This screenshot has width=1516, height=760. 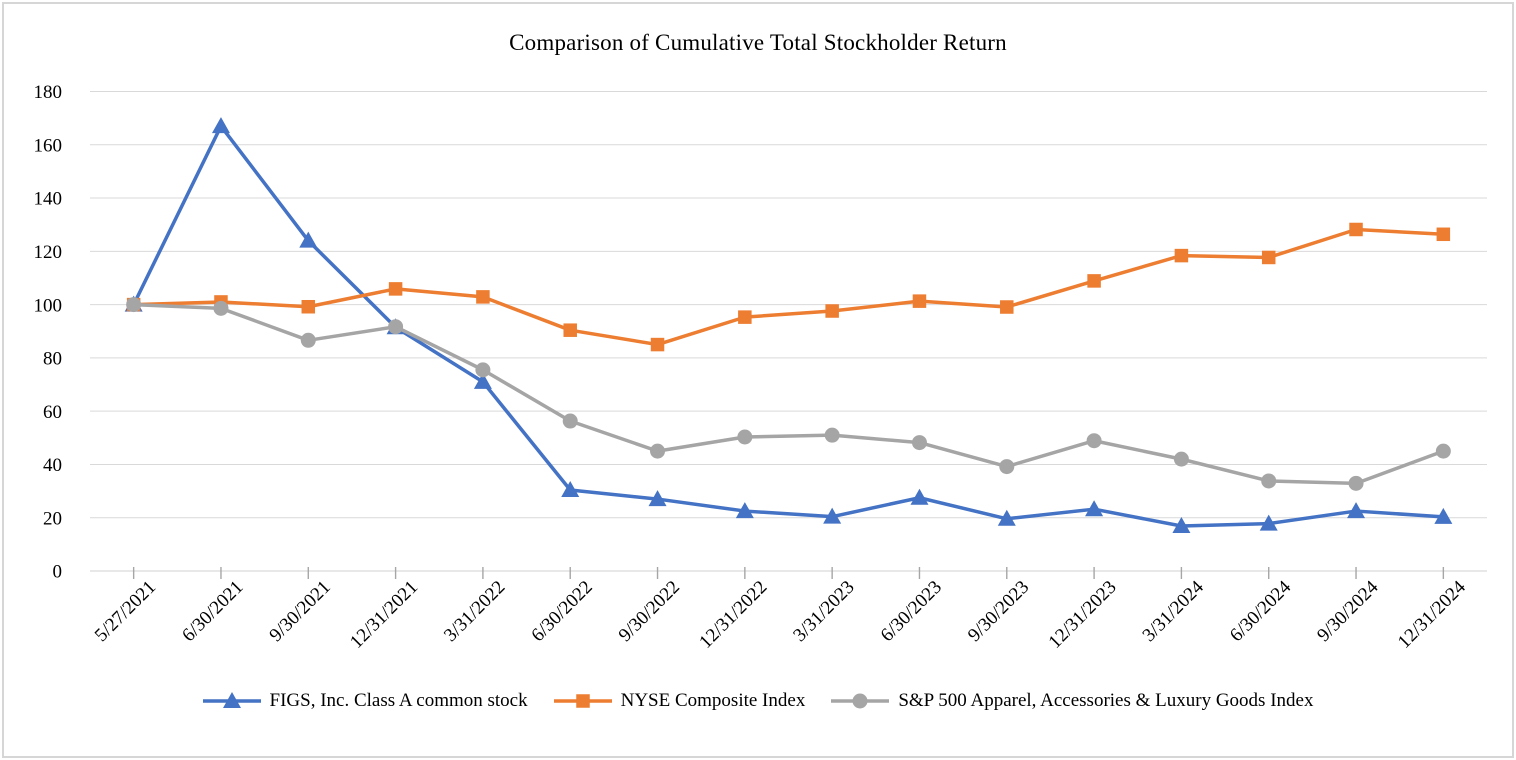 I want to click on data-point-s-p-500-apparel-accessories-luxury-goods-index-9-30-2021, so click(x=308, y=340).